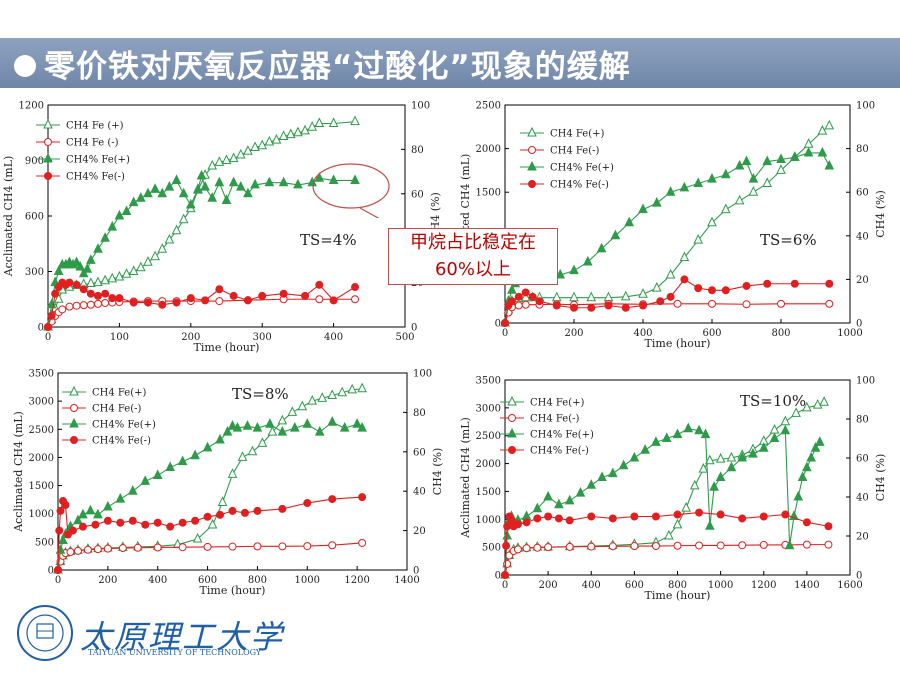 The image size is (900, 674). What do you see at coordinates (417, 150) in the screenshot?
I see `y2-tick-label: 80` at bounding box center [417, 150].